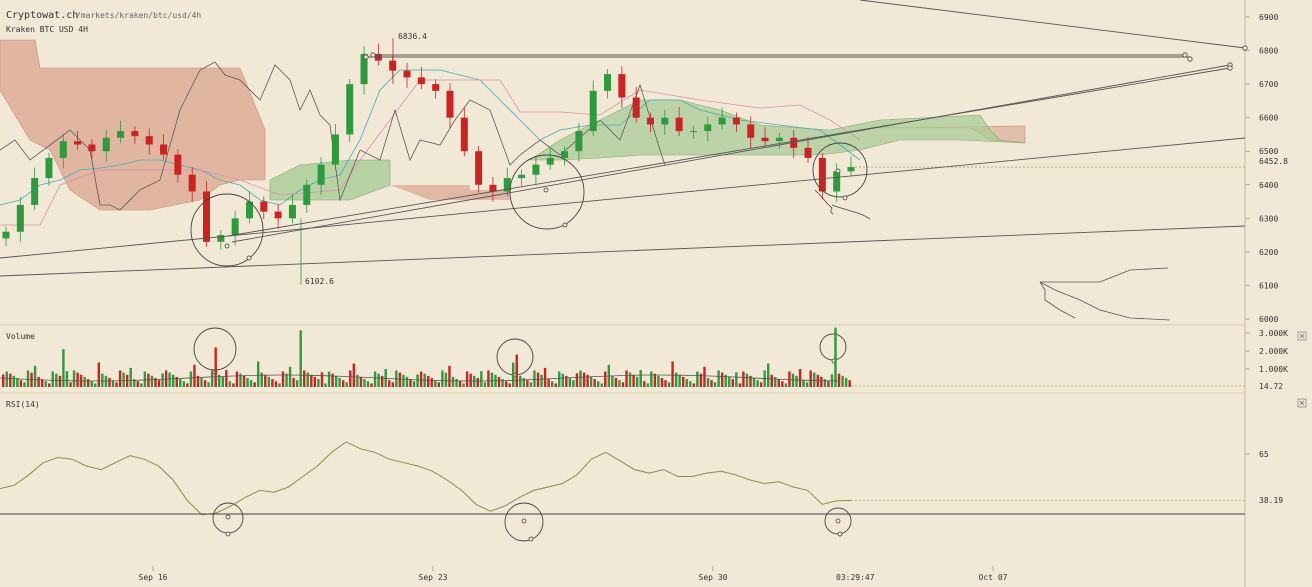 The image size is (1312, 587). What do you see at coordinates (842, 204) in the screenshot?
I see `projection-path` at bounding box center [842, 204].